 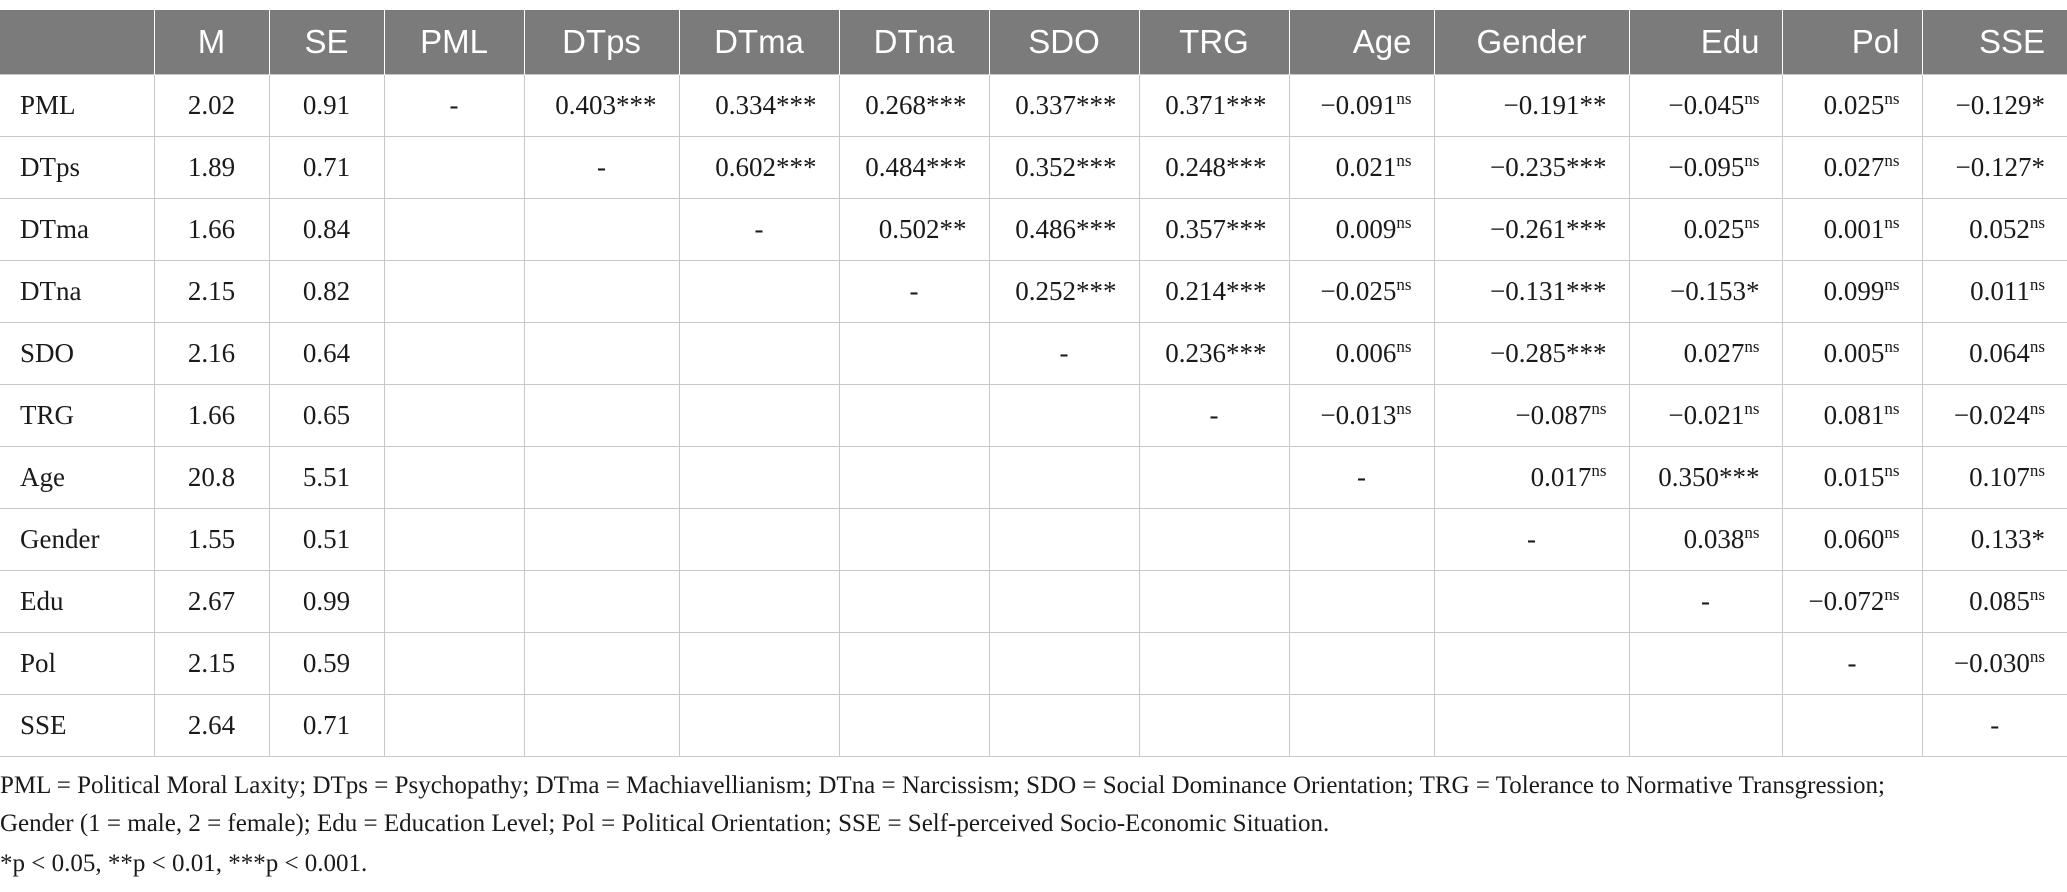 I want to click on correlation-value: −0.013, so click(x=1358, y=415).